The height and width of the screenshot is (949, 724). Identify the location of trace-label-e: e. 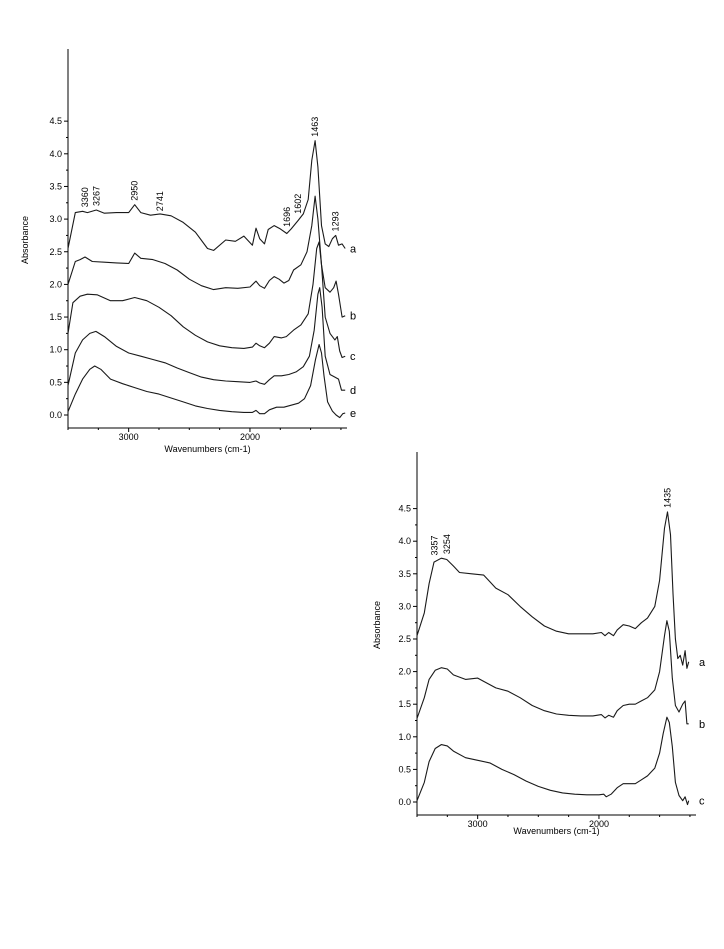
(353, 414).